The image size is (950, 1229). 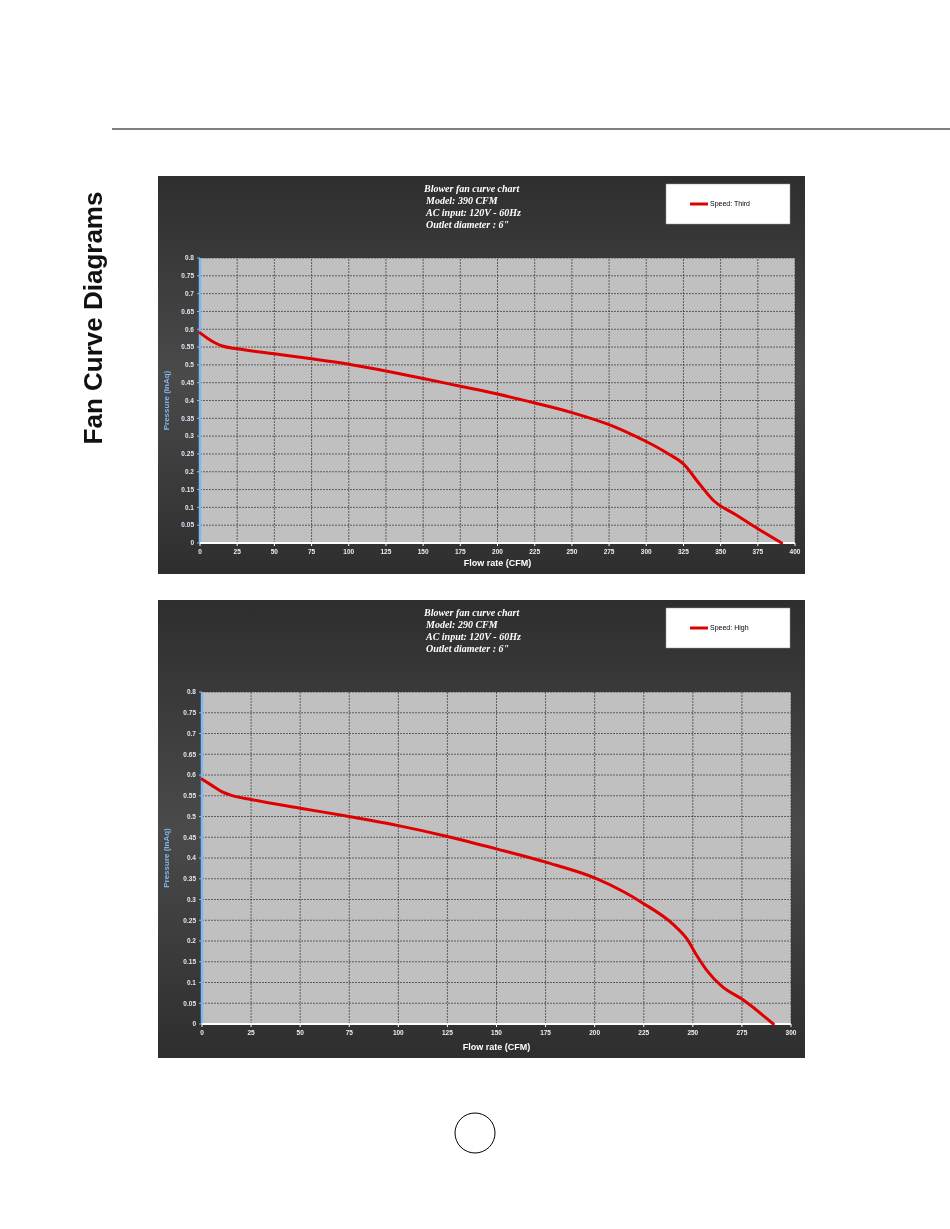 I want to click on chart-subtitle: Model: 390 CFM AC input: 120V - 60Hz Outlet diameter : 6", so click(x=473, y=212).